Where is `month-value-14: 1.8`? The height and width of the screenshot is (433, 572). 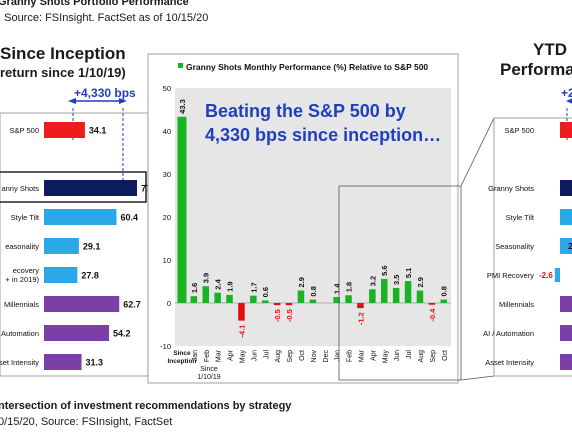
month-value-14: 1.8 is located at coordinates (349, 287).